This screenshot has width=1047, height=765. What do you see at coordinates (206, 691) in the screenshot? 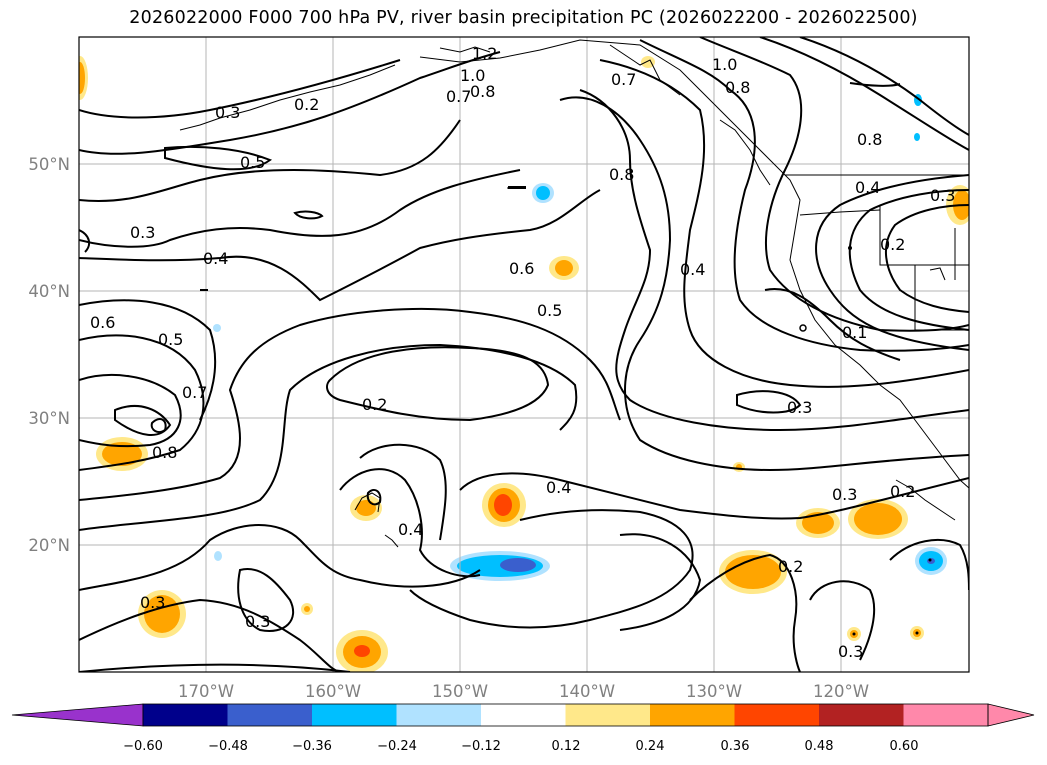
I see `lon-label: 170°W` at bounding box center [206, 691].